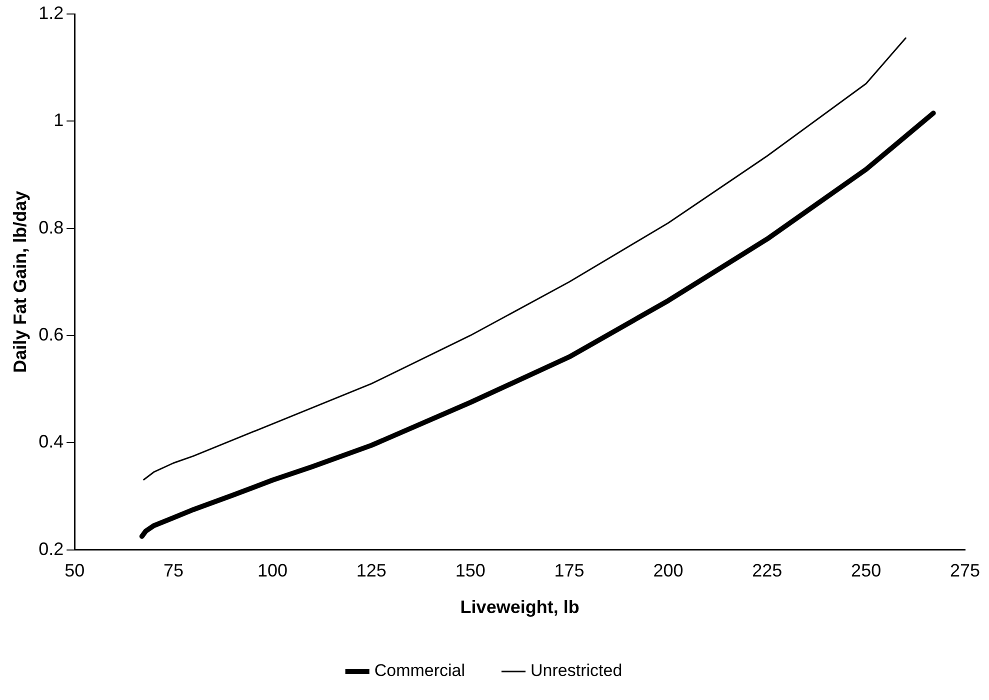 The height and width of the screenshot is (700, 989). Describe the element at coordinates (767, 570) in the screenshot. I see `x-tick-label: 225` at that location.